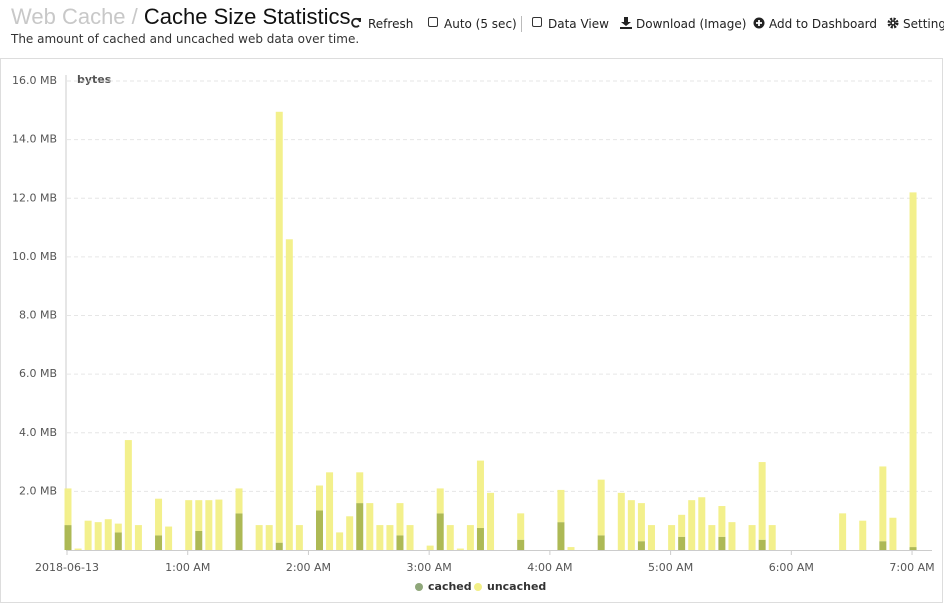 Image resolution: width=944 pixels, height=604 pixels. Describe the element at coordinates (670, 567) in the screenshot. I see `x-tick-label: 5:00 AM` at that location.